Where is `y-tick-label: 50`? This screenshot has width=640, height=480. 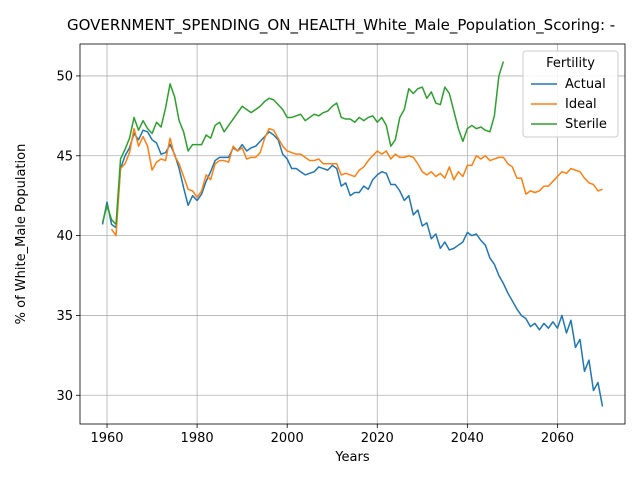 y-tick-label: 50 is located at coordinates (64, 76).